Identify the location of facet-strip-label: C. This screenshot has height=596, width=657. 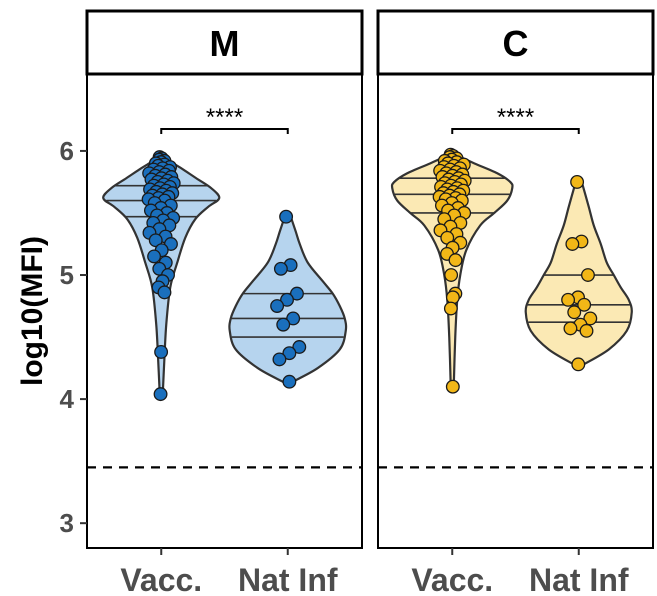
(516, 43).